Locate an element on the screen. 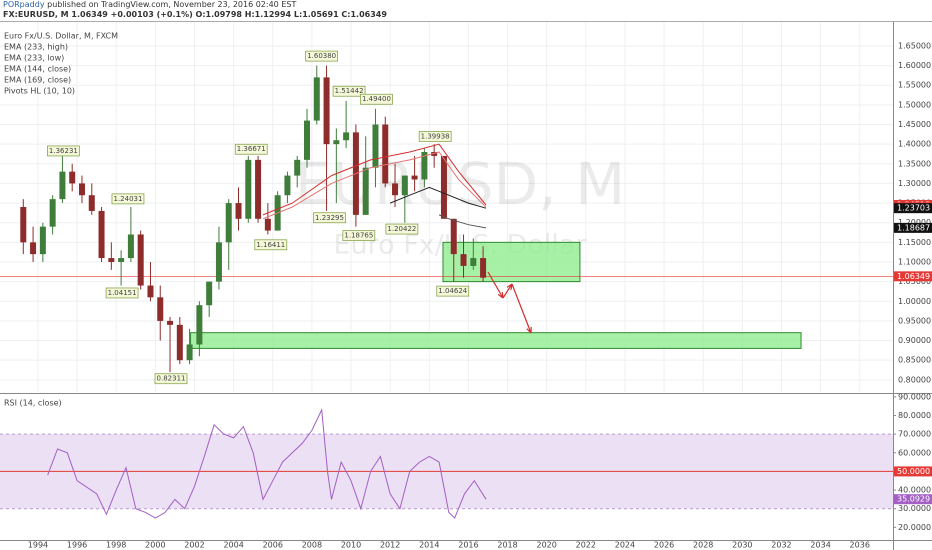  pivot-label: 1.20422 is located at coordinates (401, 229).